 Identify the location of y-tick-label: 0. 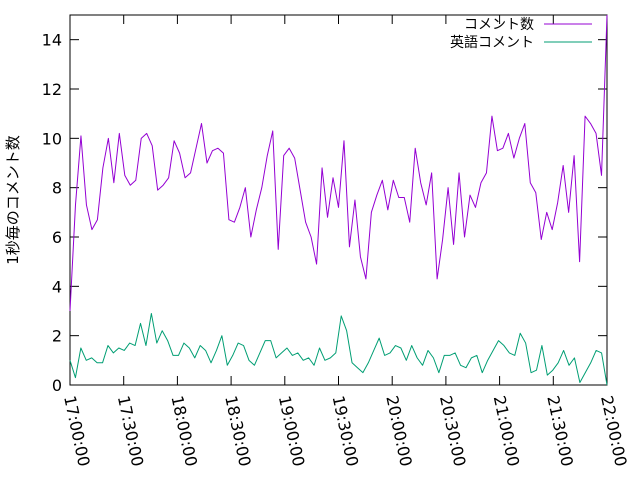
(57, 385).